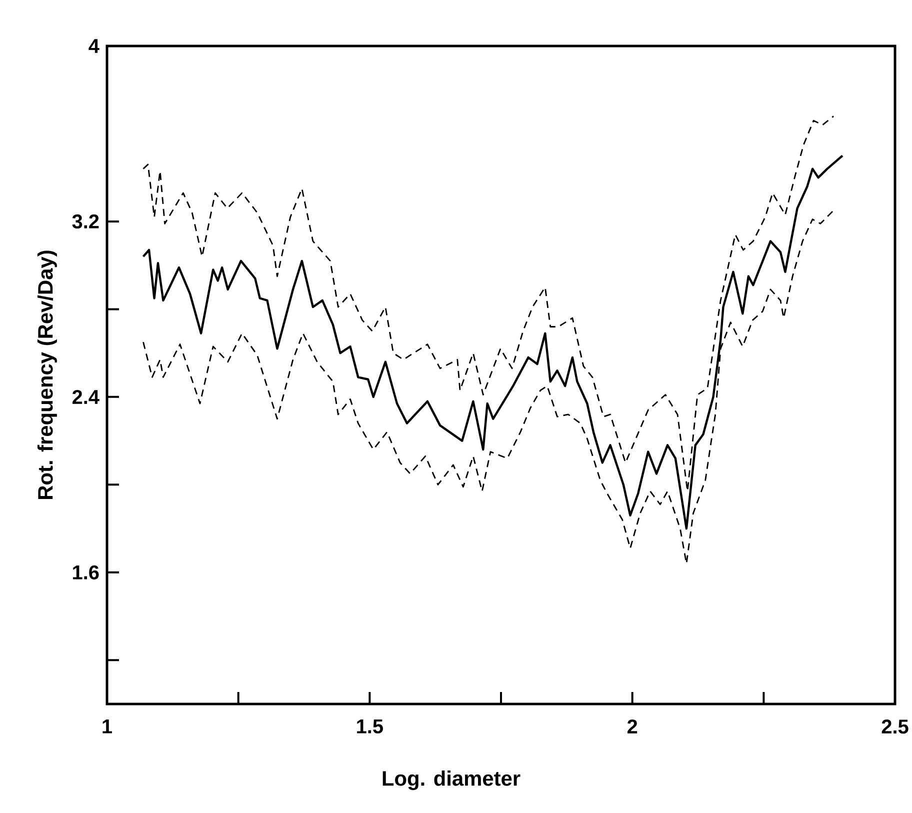  I want to click on y-tick-label: 2.4, so click(86, 397).